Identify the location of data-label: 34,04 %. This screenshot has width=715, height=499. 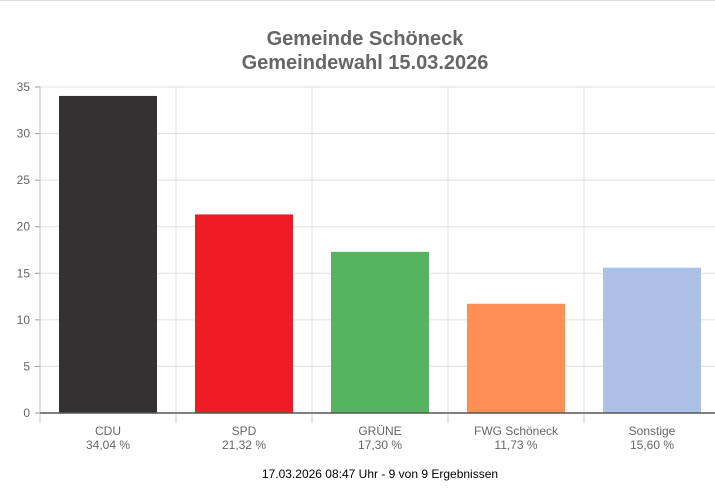
(108, 445).